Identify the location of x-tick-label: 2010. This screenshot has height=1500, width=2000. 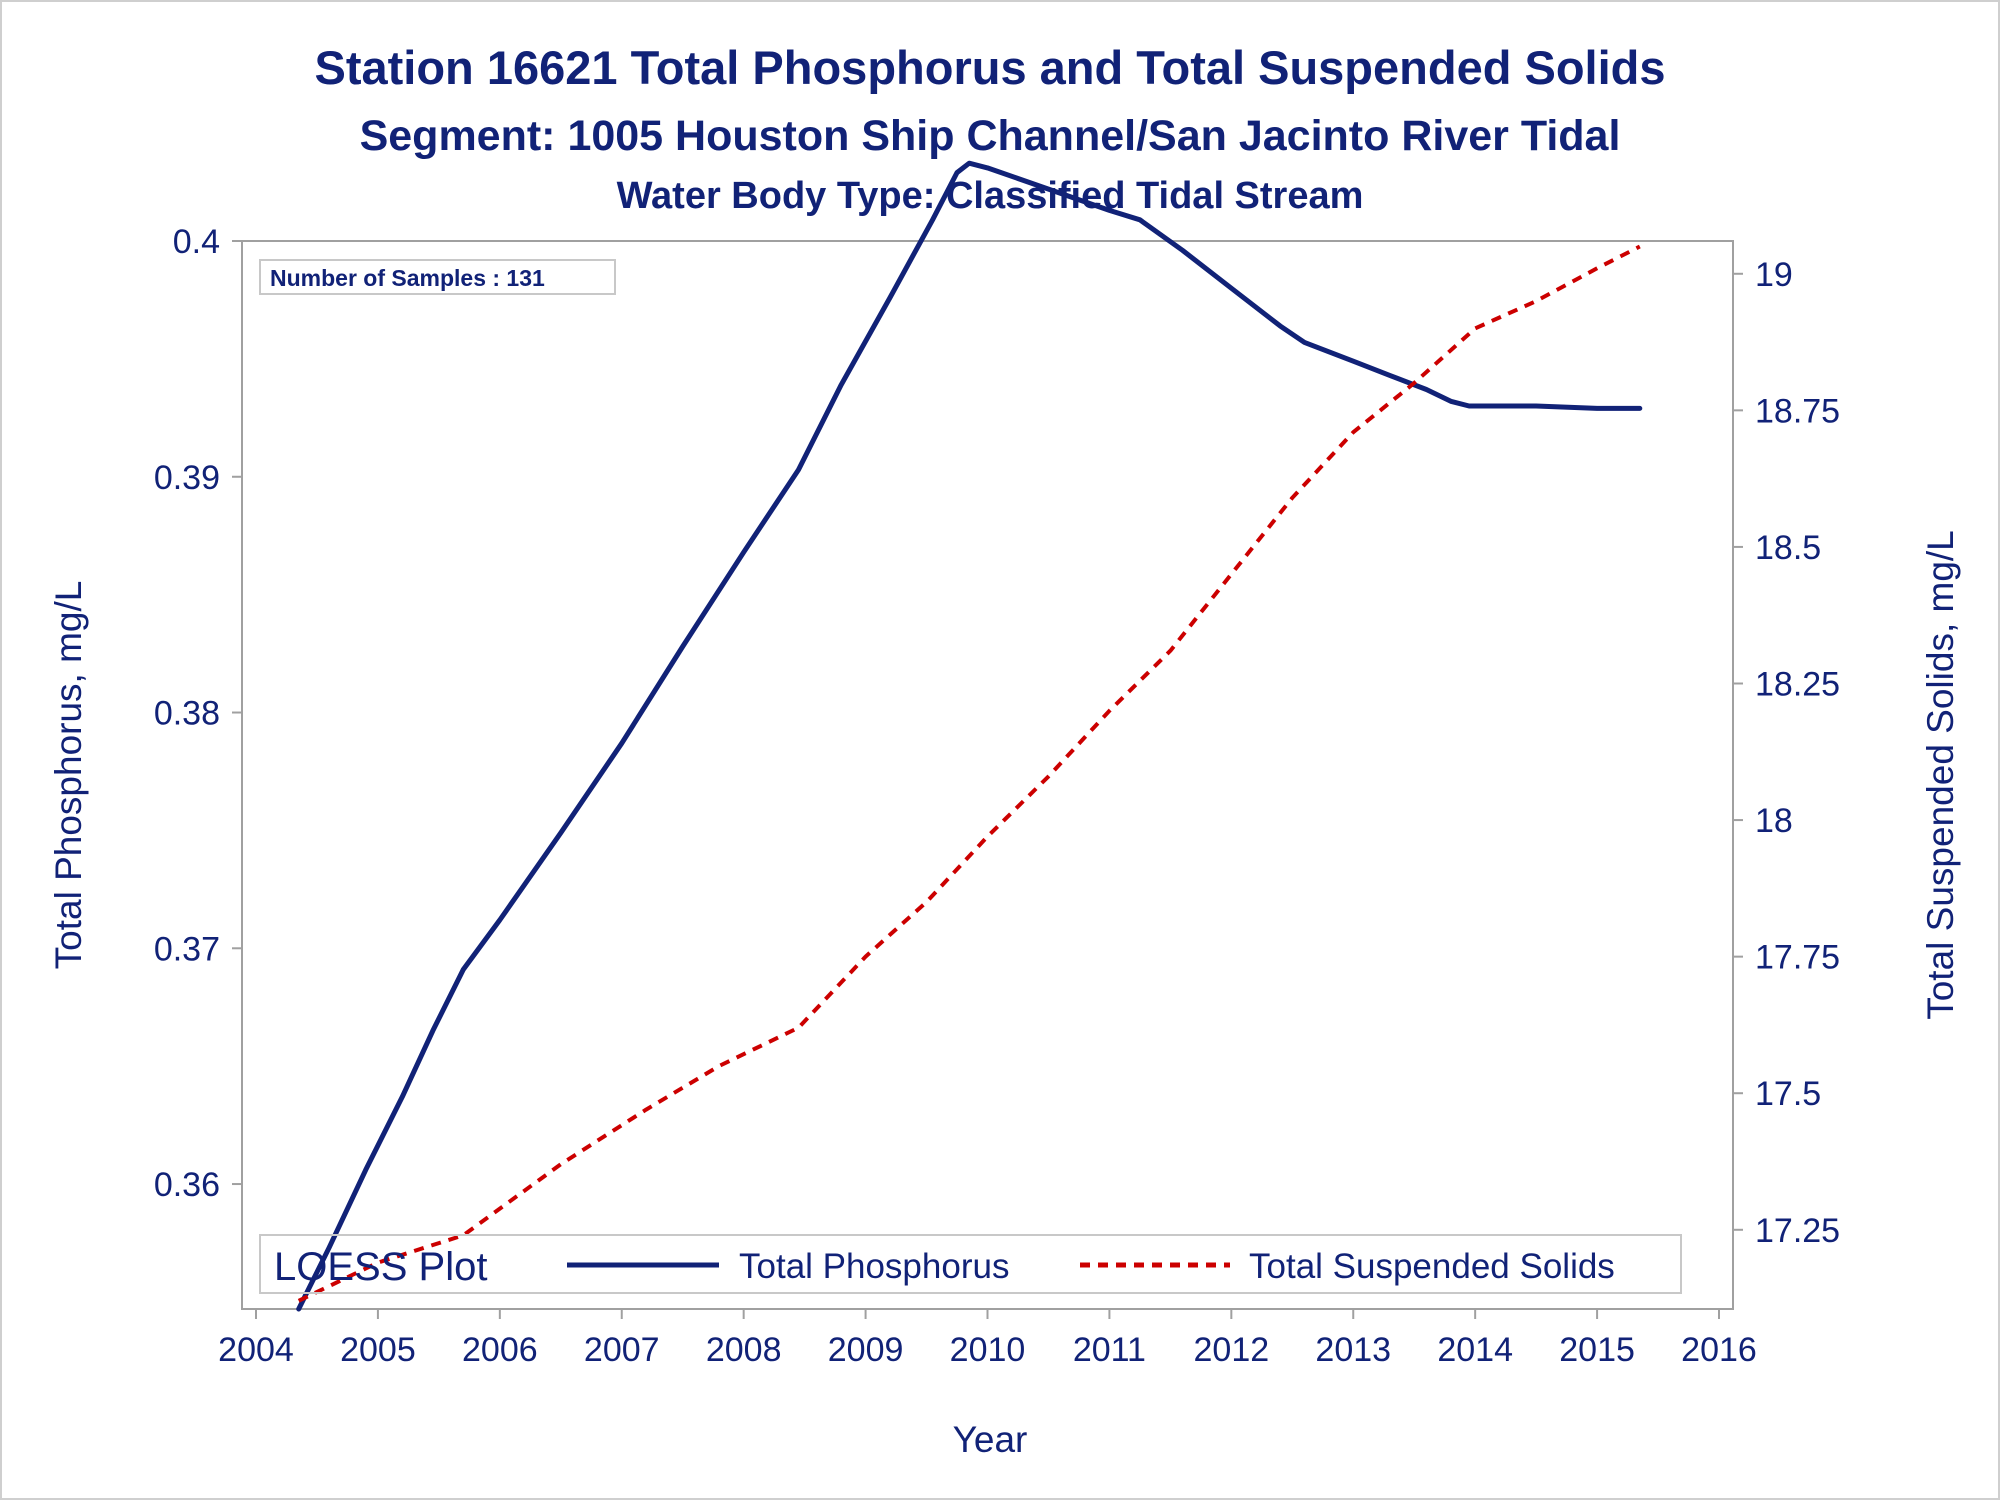
(988, 1350).